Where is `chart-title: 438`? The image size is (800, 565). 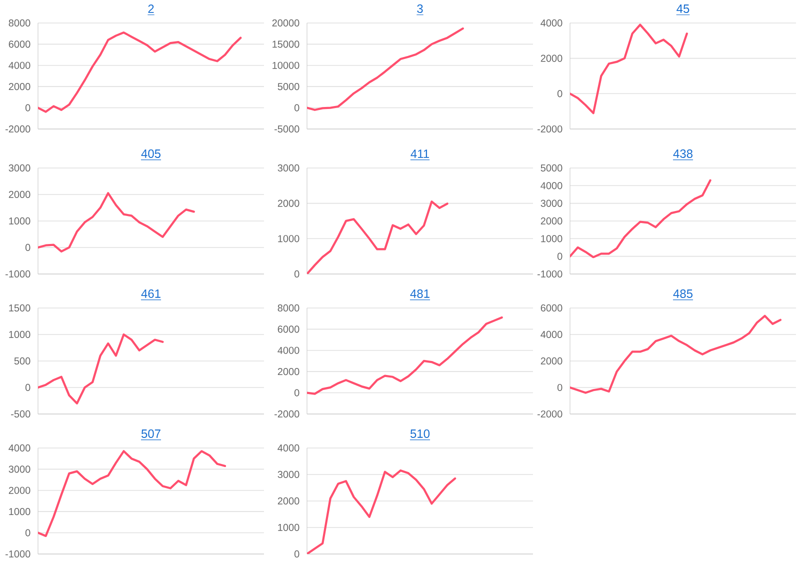
chart-title: 438 is located at coordinates (682, 153).